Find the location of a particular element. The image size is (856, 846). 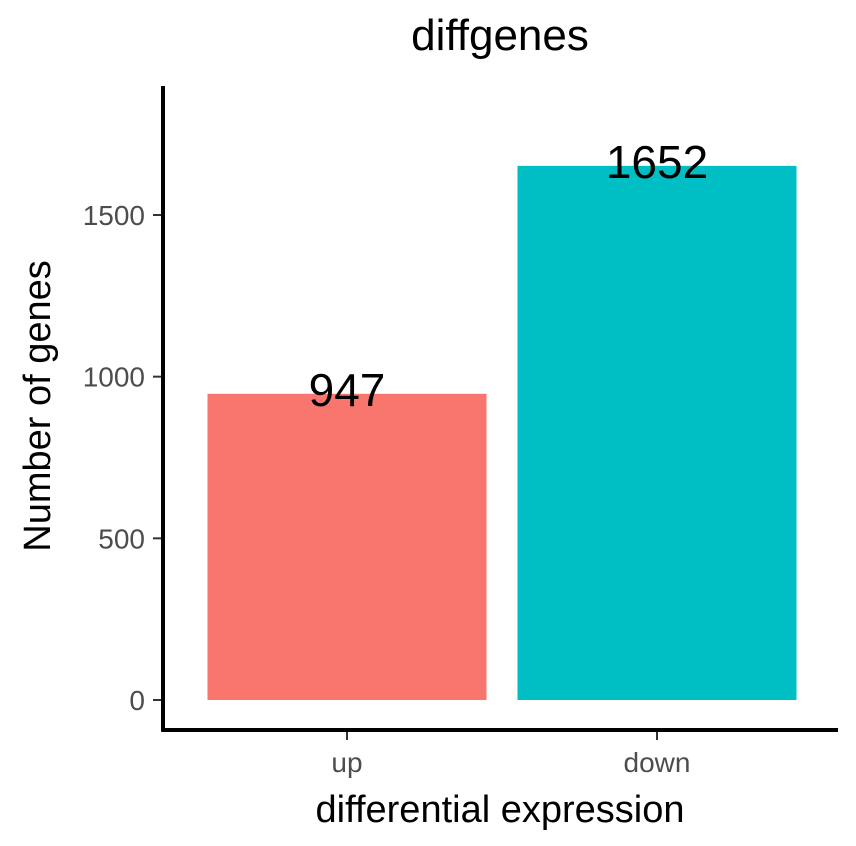

data-label-up: 947 is located at coordinates (347, 390).